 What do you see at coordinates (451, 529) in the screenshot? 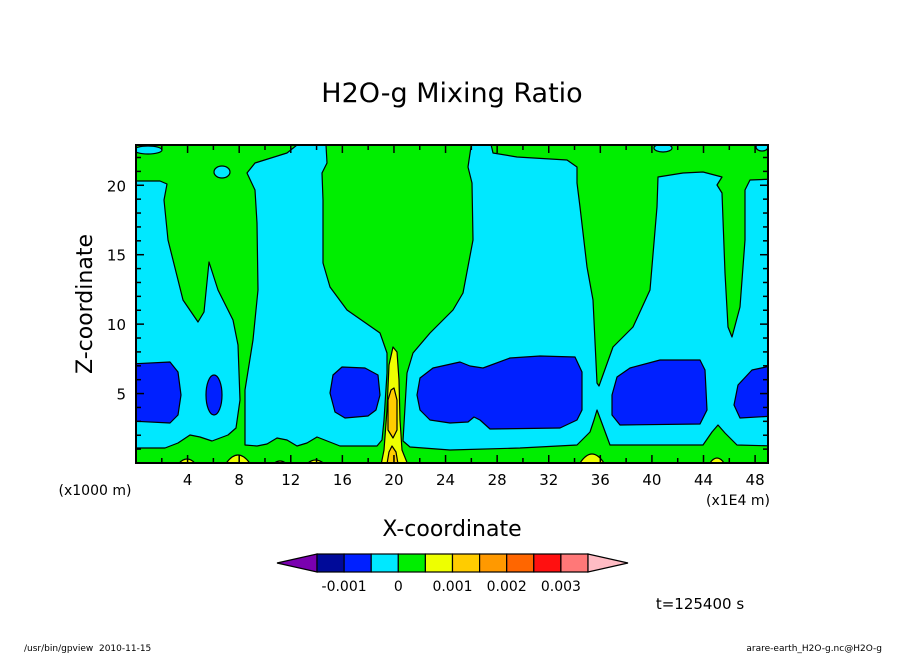
I see `x-axis-label: X-coordinate` at bounding box center [451, 529].